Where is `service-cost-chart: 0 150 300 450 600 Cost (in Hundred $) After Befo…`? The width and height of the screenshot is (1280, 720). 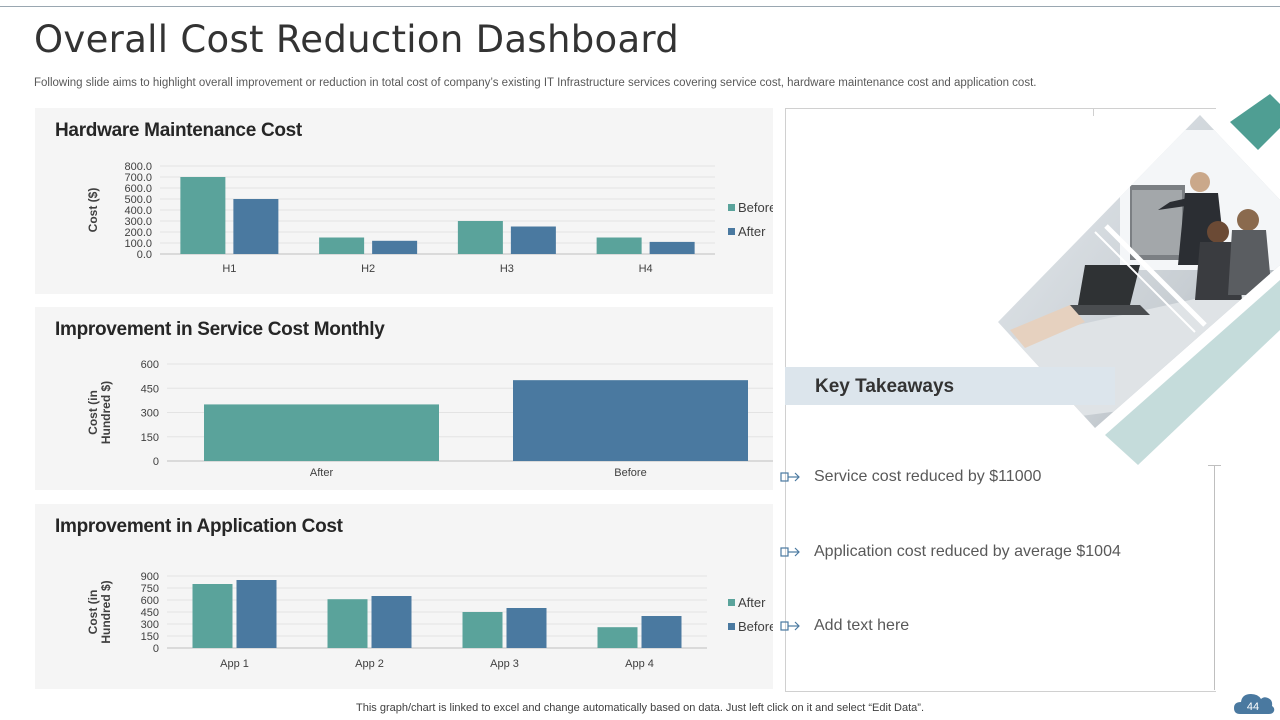
service-cost-chart: 0 150 300 450 600 Cost (in Hundred $) After Befo… is located at coordinates (404, 398).